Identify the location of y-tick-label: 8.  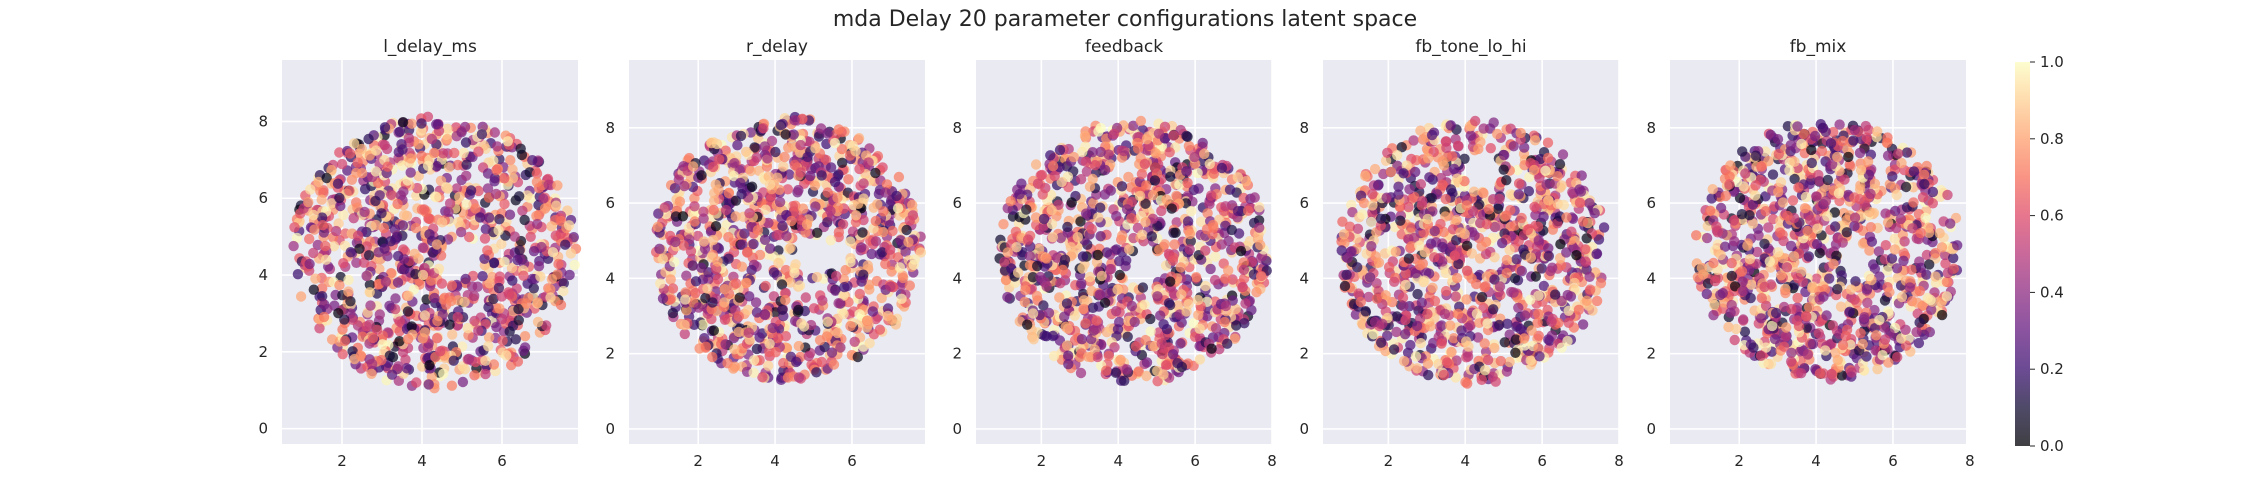
(1304, 128).